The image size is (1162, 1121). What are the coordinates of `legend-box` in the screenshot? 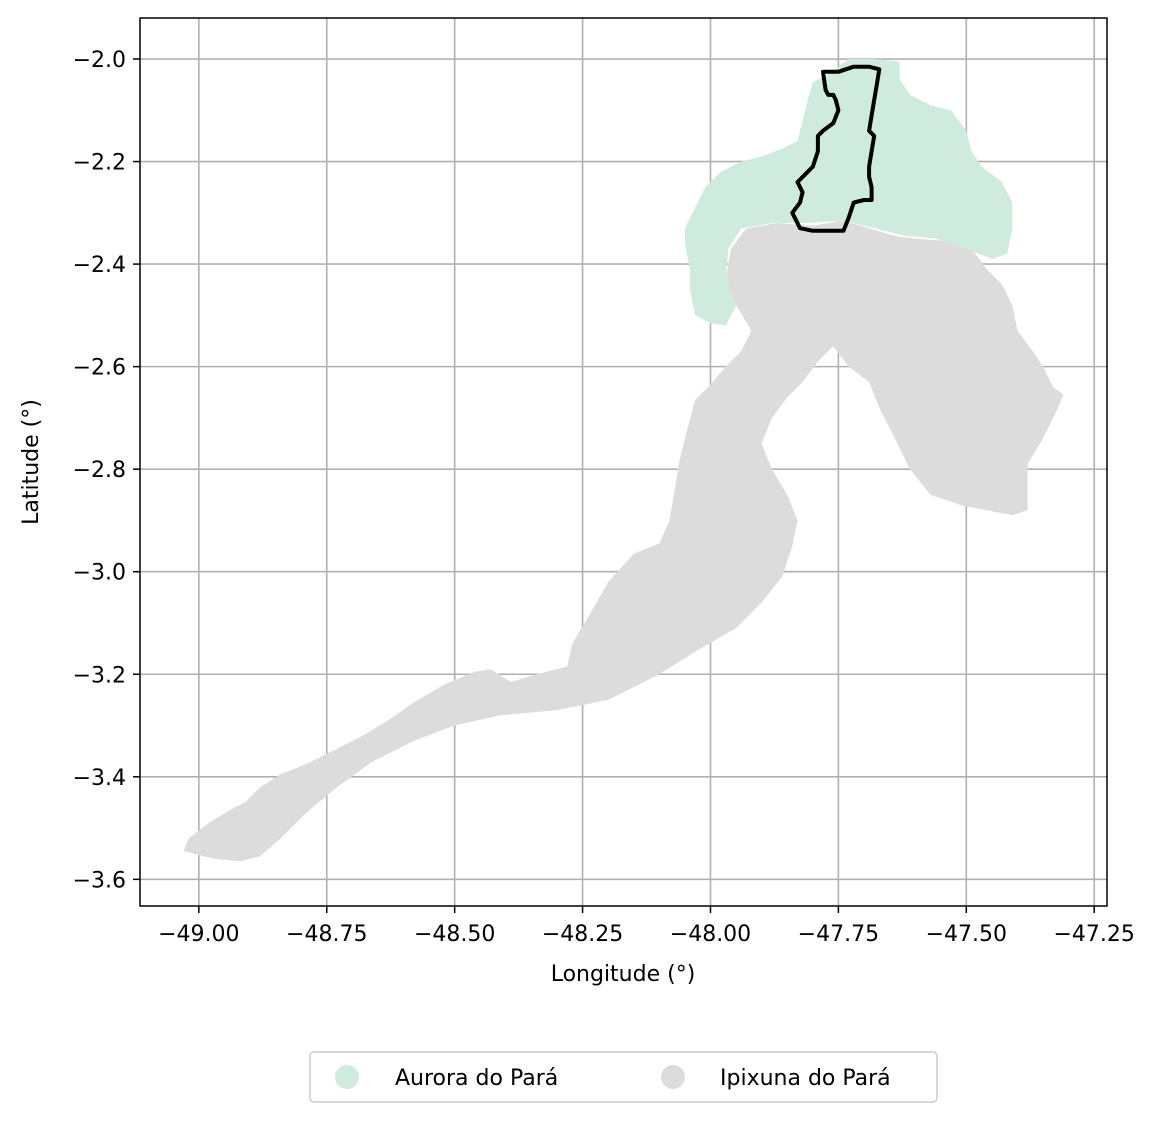 It's located at (623, 1077).